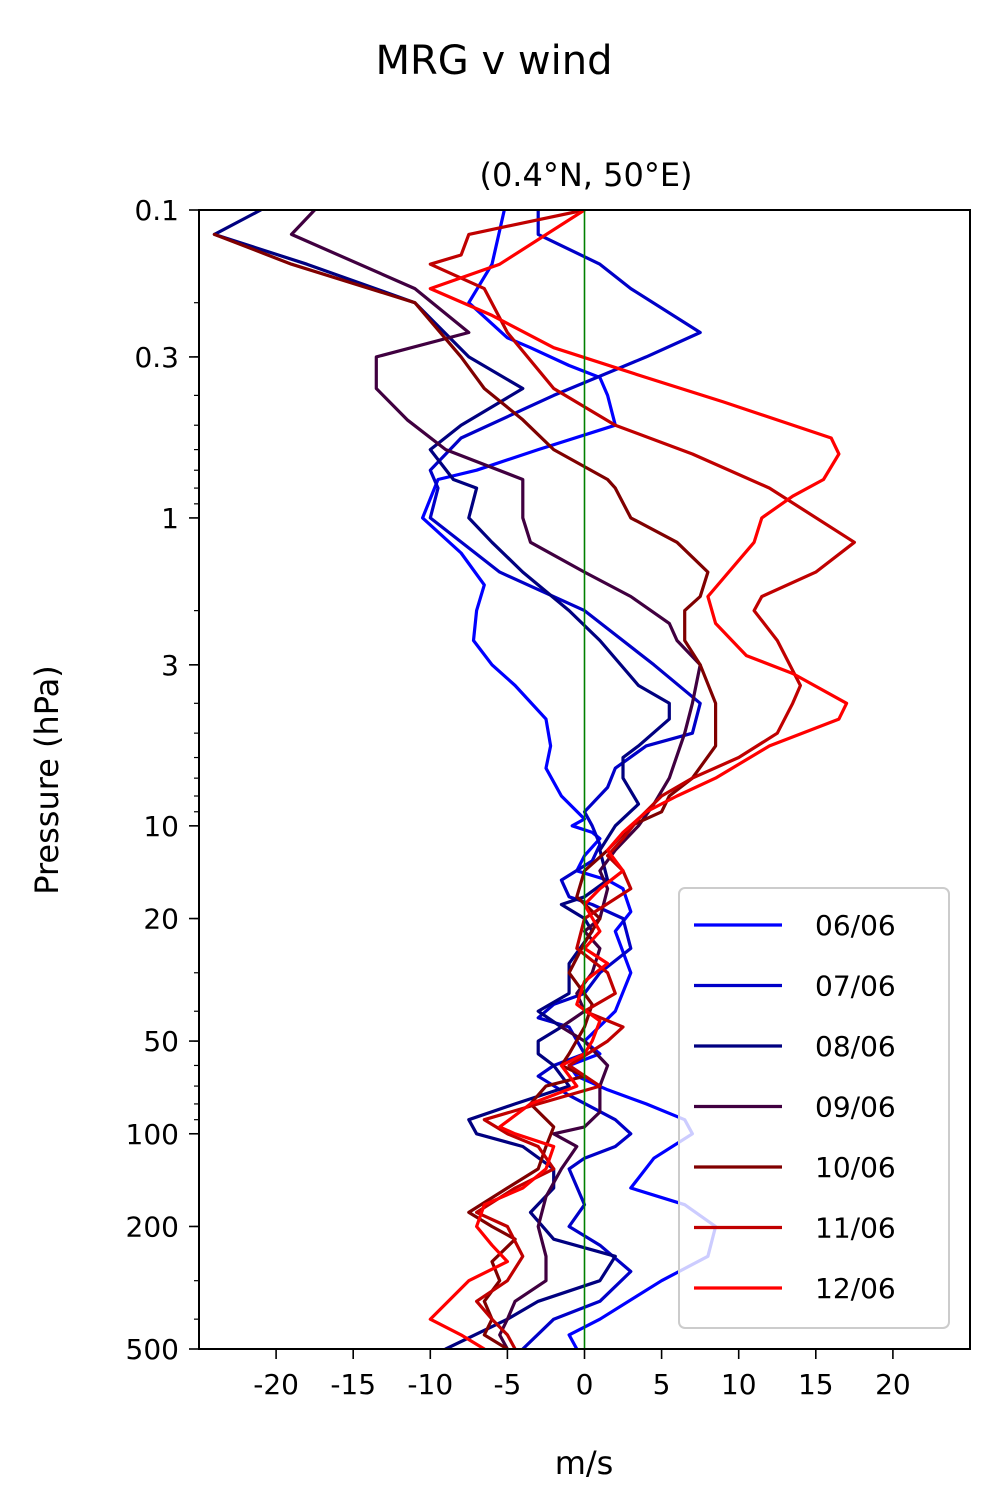 This screenshot has height=1500, width=990. Describe the element at coordinates (507, 1384) in the screenshot. I see `x-tick-label: -5` at that location.